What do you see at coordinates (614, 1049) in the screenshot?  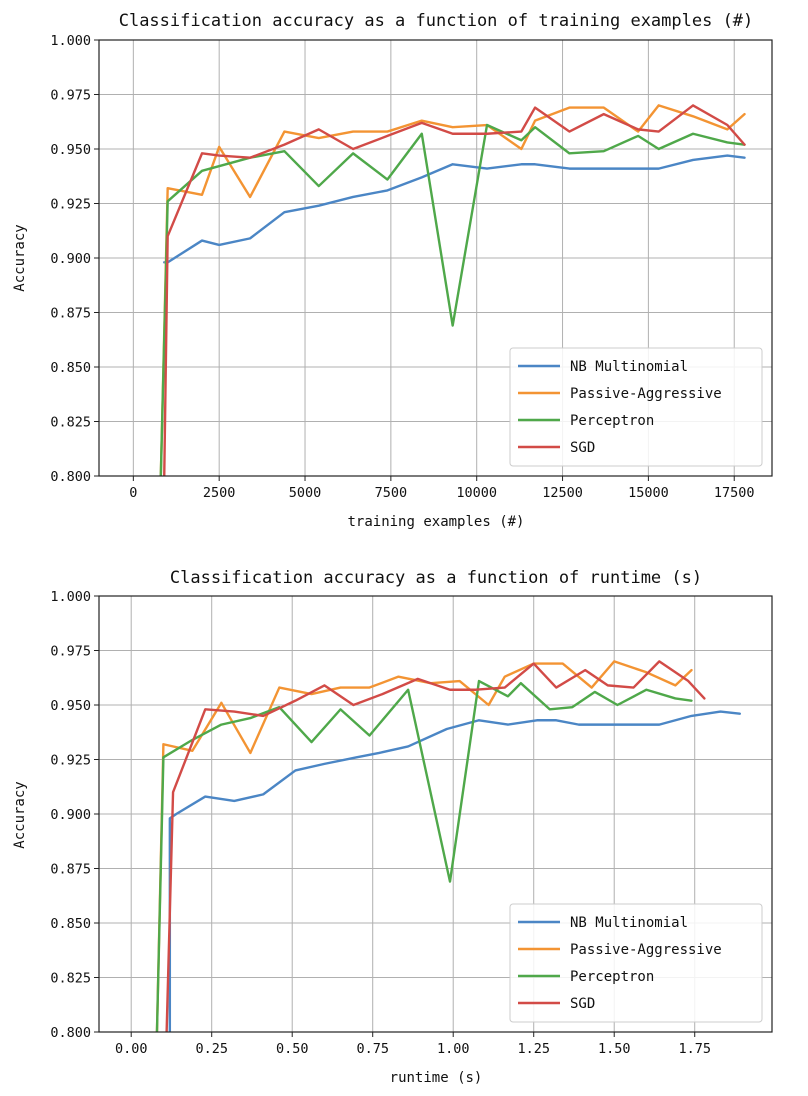 I see `x-tick-label: 1.50` at bounding box center [614, 1049].